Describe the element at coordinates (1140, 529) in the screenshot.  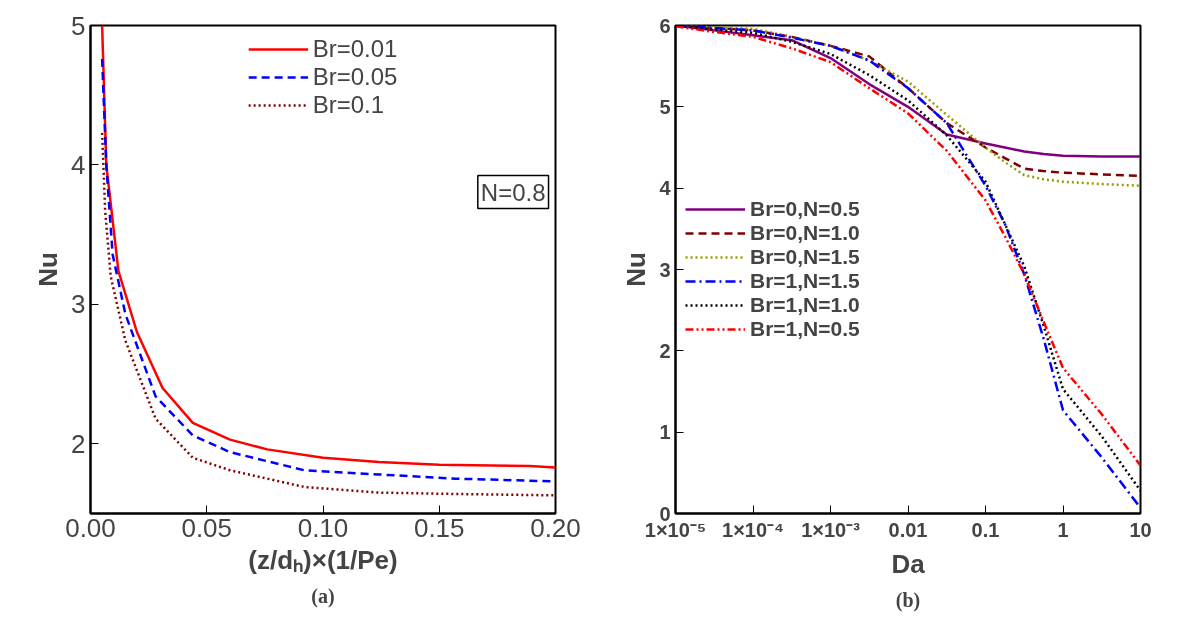
I see `x-tick-label: 10` at that location.